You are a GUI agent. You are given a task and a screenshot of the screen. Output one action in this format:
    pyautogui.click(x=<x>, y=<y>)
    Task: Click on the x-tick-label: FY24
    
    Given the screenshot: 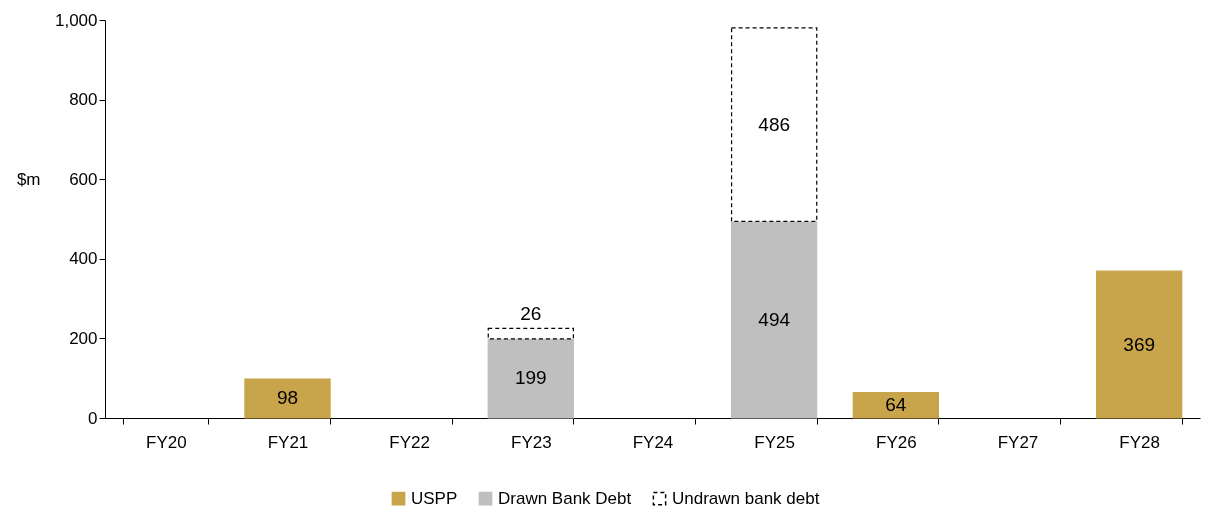 What is the action you would take?
    pyautogui.click(x=653, y=442)
    